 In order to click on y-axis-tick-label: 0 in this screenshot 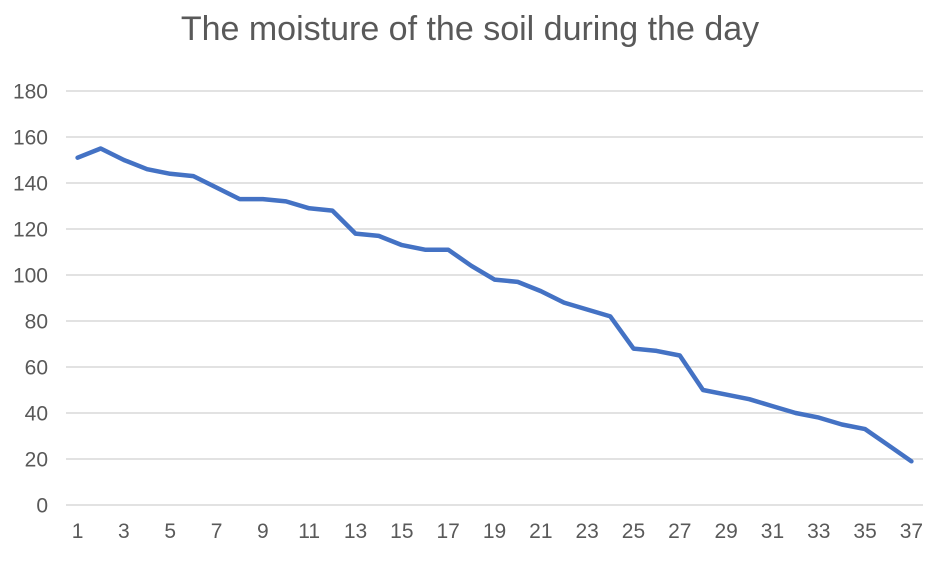, I will do `click(42, 505)`.